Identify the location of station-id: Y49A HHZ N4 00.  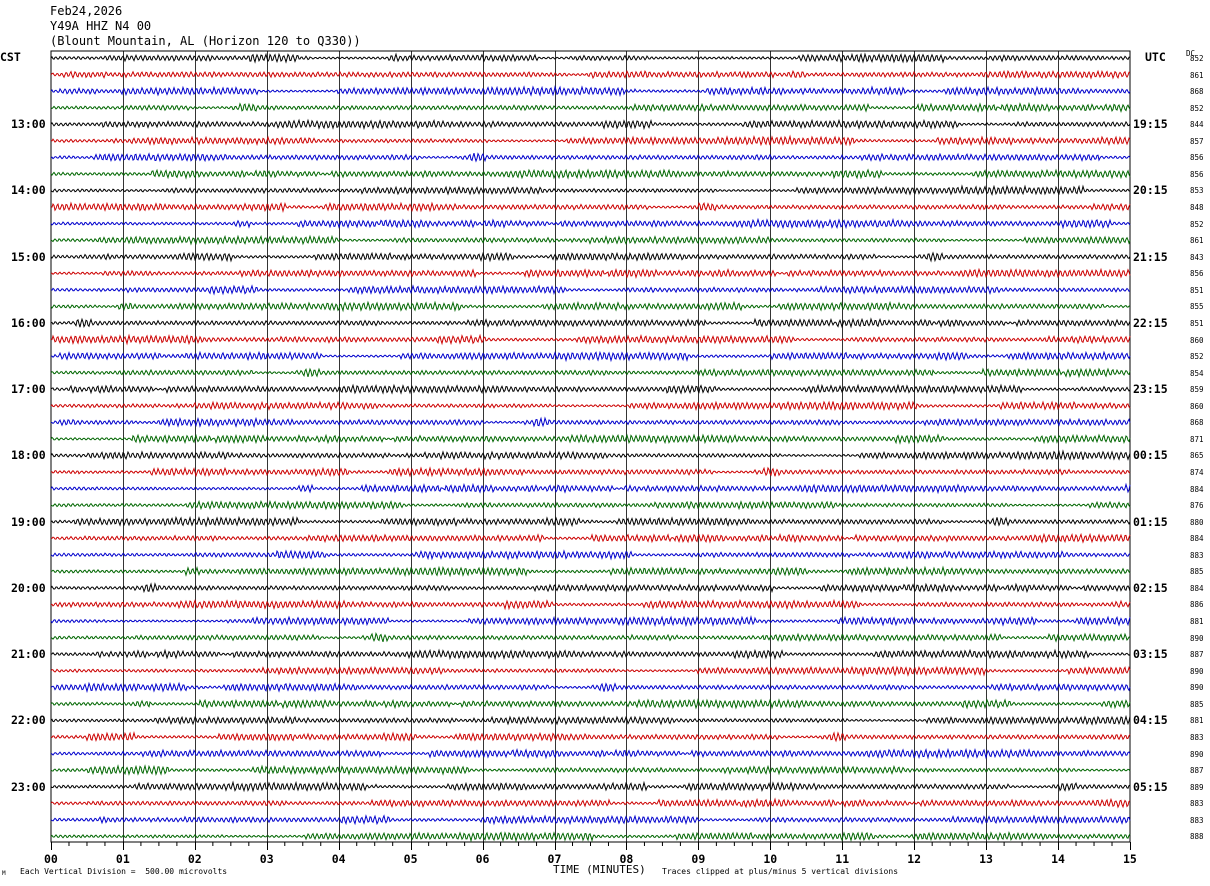
(101, 26).